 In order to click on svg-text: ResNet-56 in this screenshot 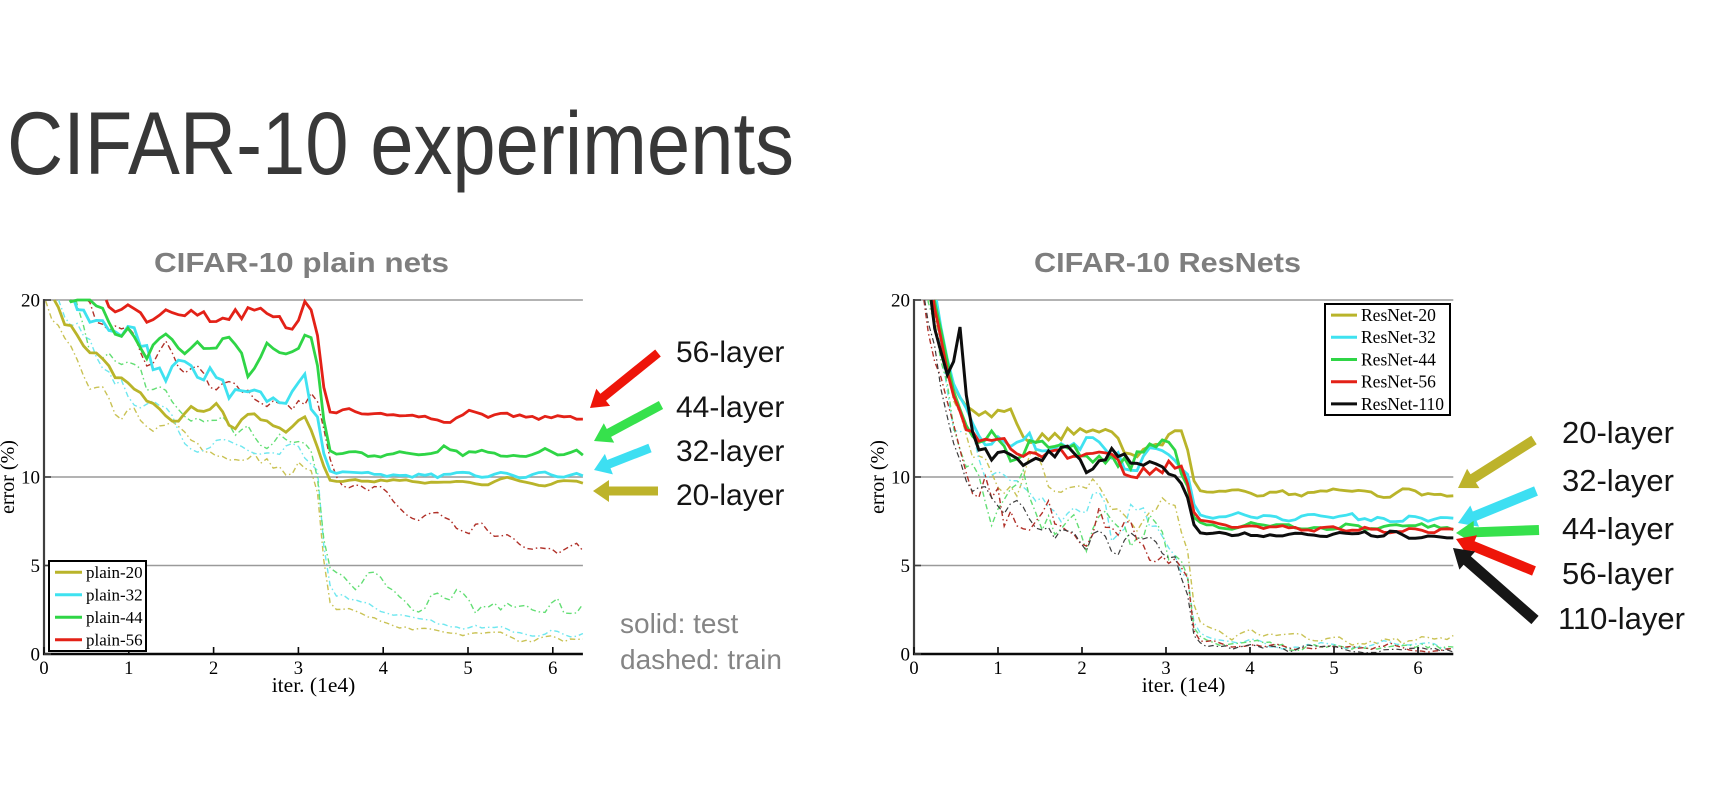, I will do `click(1398, 382)`.